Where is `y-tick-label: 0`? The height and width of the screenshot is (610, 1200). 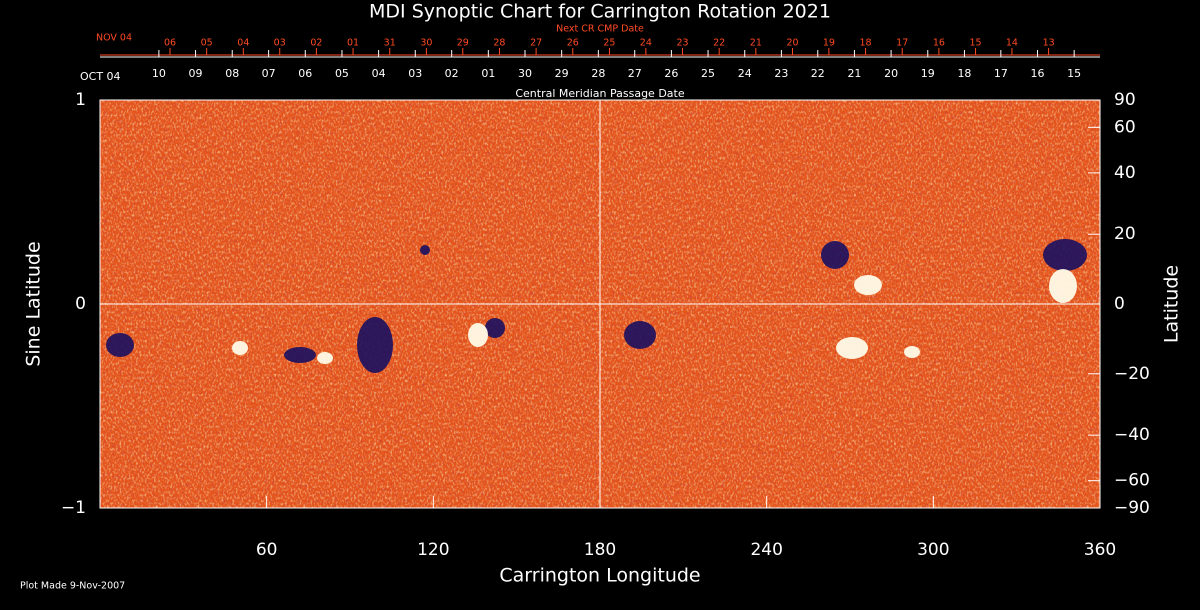
y-tick-label: 0 is located at coordinates (80, 304).